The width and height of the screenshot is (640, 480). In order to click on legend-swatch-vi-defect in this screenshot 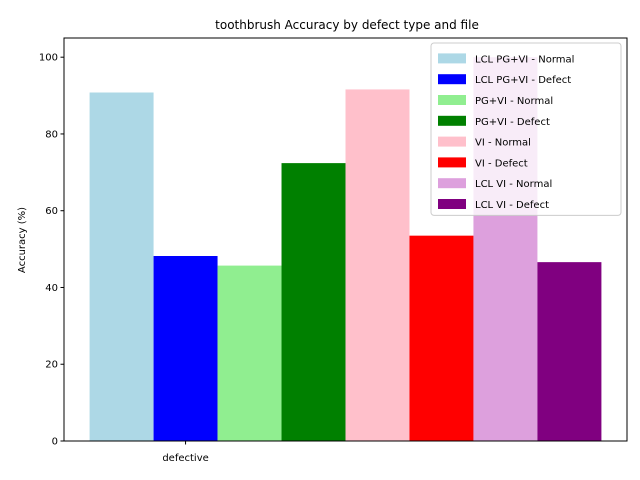, I will do `click(452, 162)`.